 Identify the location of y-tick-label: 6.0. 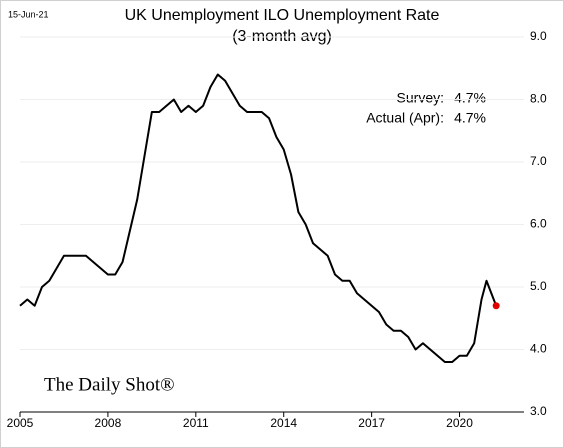
(538, 224).